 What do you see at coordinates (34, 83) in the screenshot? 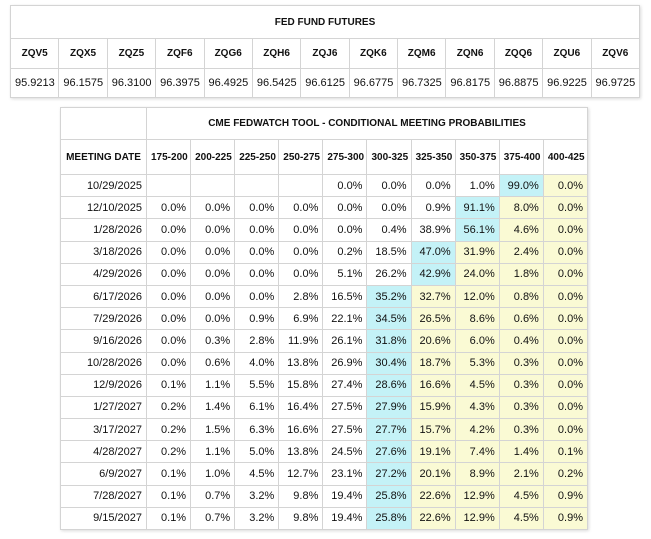
I see `contract-price: 95.9213` at bounding box center [34, 83].